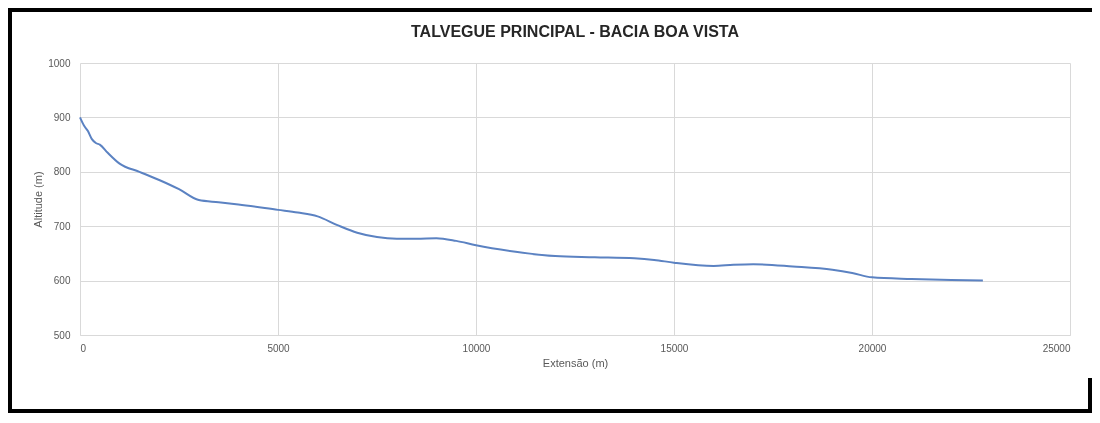  Describe the element at coordinates (1056, 348) in the screenshot. I see `x-tick-label: 25000` at that location.